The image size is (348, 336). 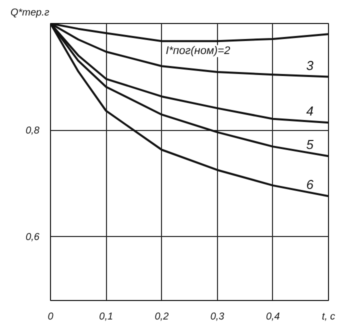 I want to click on x-tick-label: 0,1, so click(x=106, y=317).